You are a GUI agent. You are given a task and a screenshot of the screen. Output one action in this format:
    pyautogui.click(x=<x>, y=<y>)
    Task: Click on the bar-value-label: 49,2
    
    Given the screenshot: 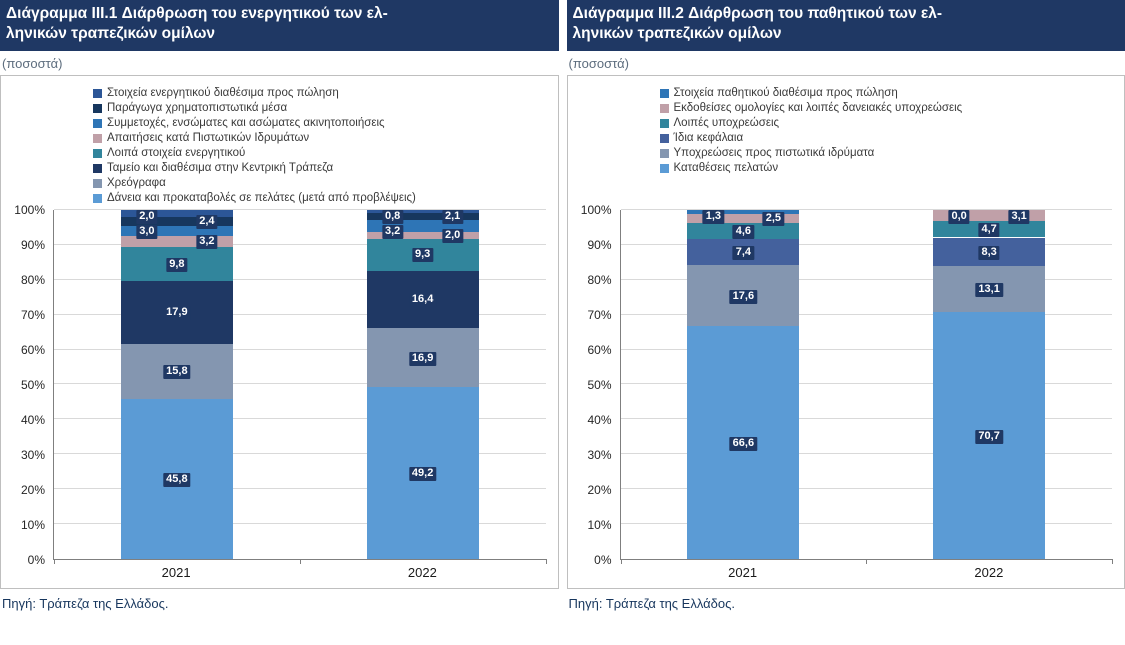 What is the action you would take?
    pyautogui.click(x=422, y=474)
    